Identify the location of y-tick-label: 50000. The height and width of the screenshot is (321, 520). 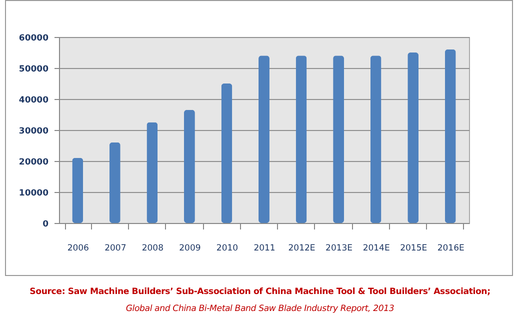
(33, 69).